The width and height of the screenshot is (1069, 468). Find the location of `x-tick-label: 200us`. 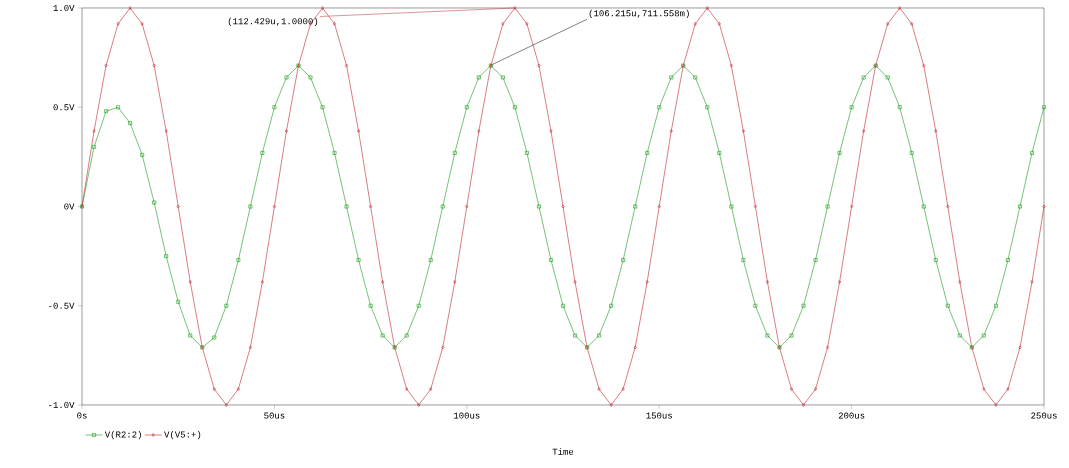

x-tick-label: 200us is located at coordinates (851, 415).